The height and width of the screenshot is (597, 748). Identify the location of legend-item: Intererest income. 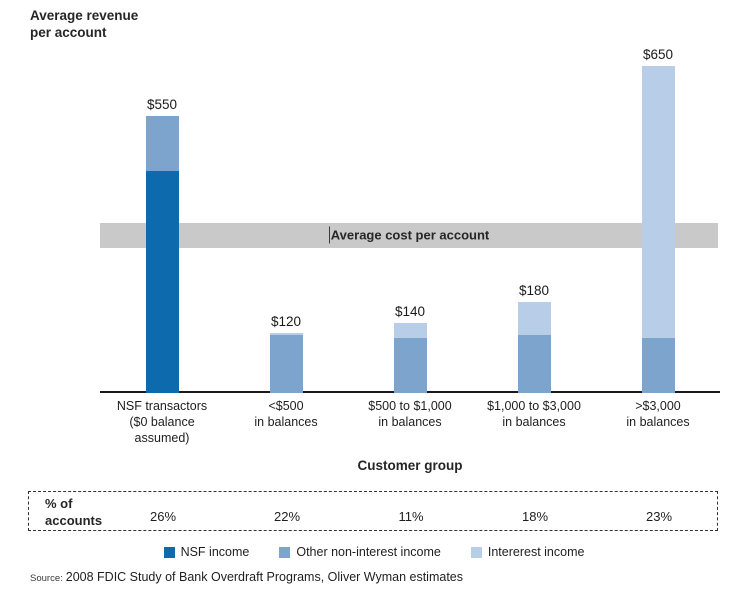
(527, 552).